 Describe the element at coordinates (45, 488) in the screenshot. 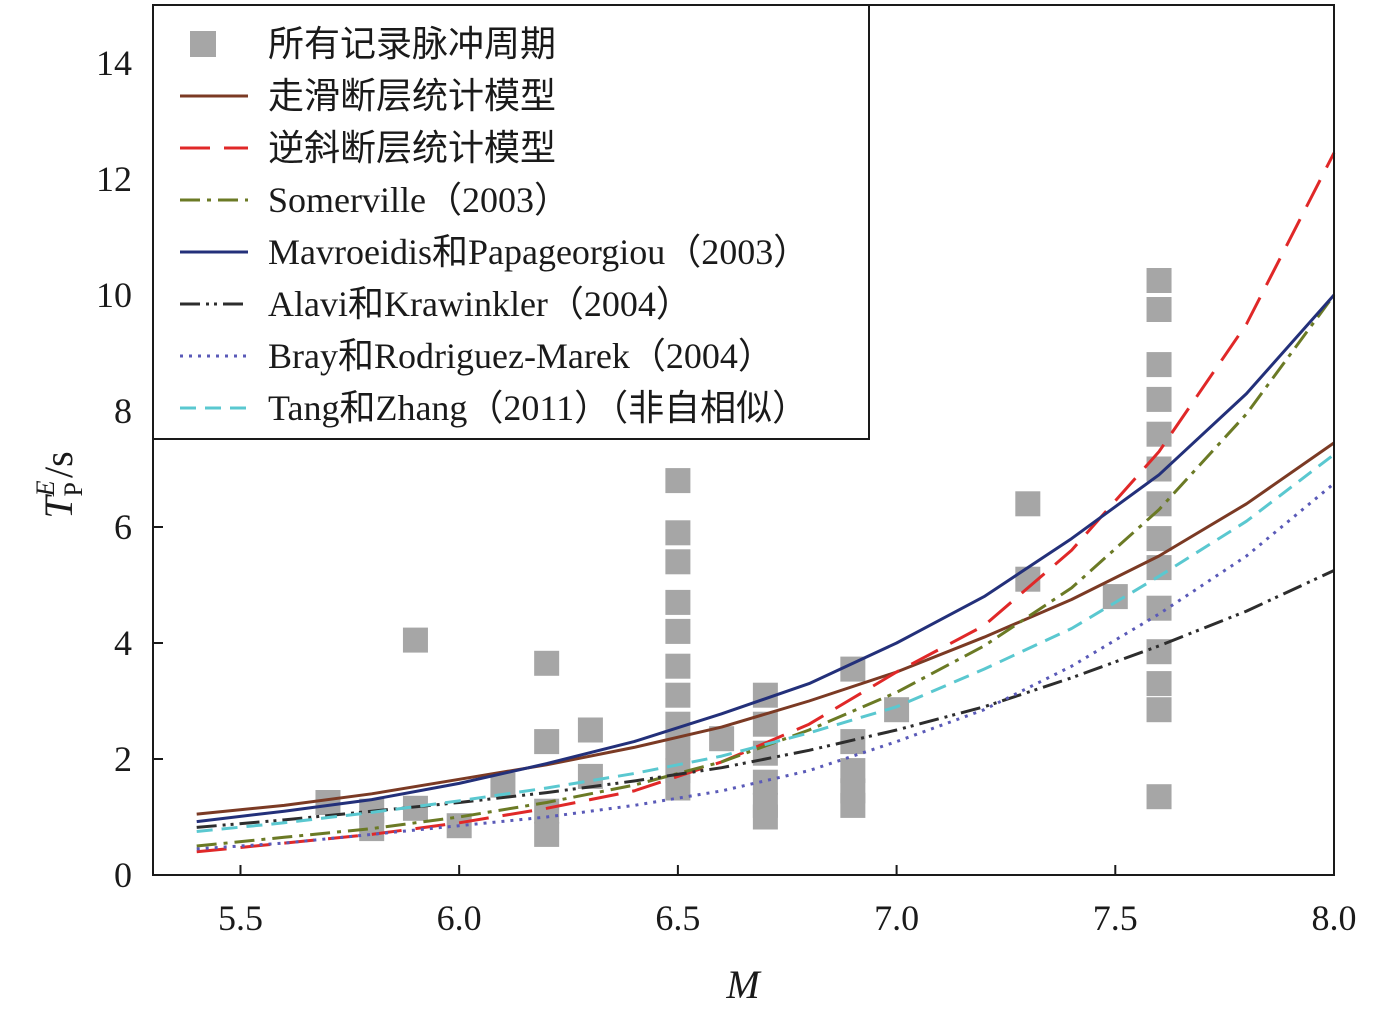

I see `y-axis-title-superscript: E` at that location.